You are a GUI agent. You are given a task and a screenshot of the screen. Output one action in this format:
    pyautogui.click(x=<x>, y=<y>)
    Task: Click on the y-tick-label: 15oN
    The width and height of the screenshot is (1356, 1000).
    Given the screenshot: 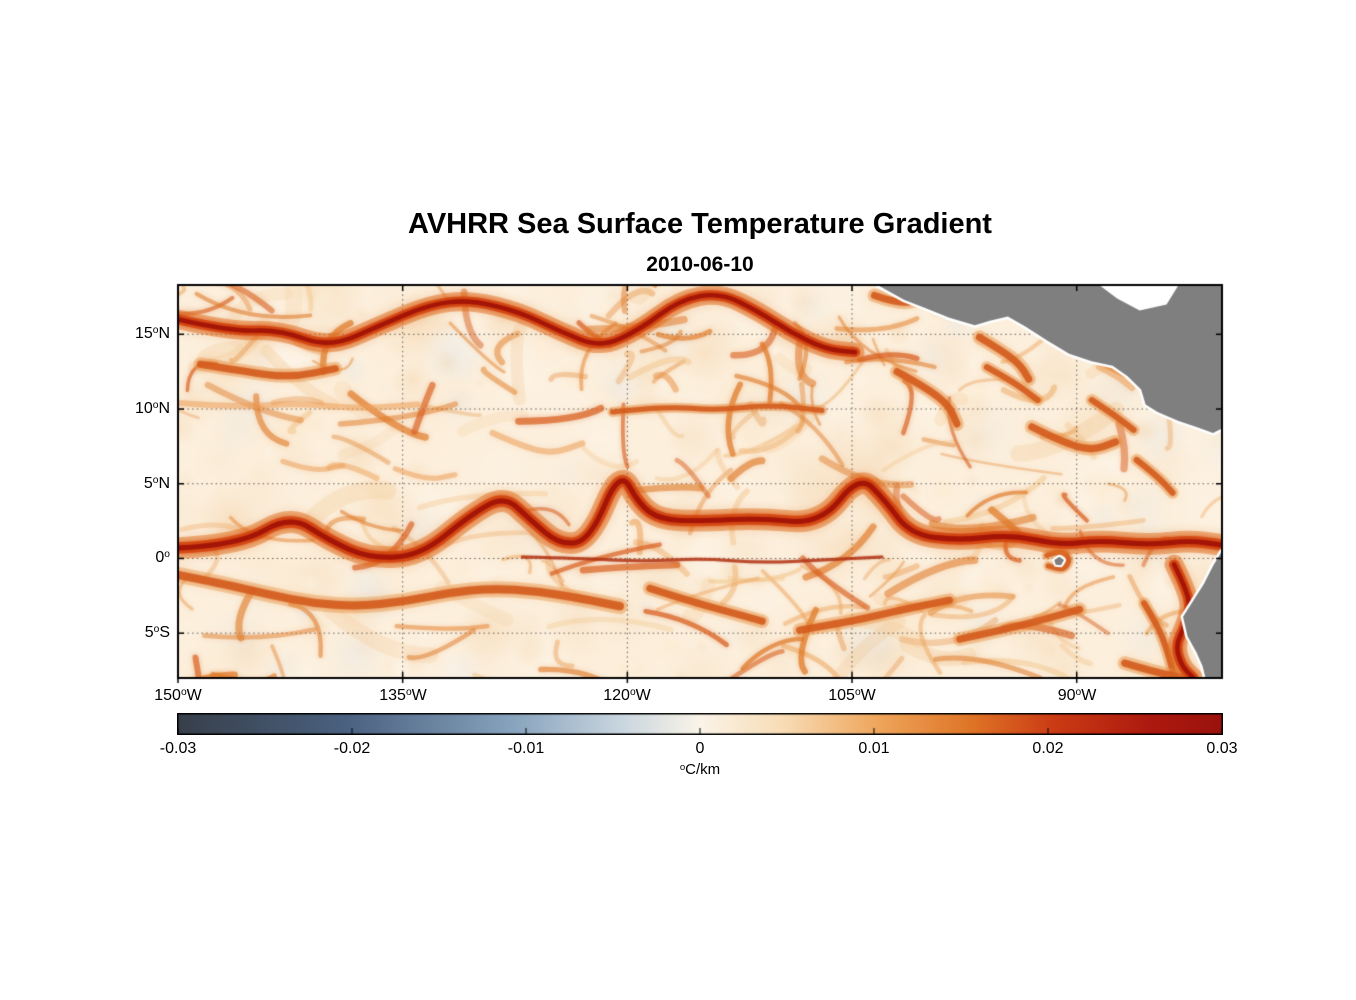 What is the action you would take?
    pyautogui.click(x=152, y=333)
    